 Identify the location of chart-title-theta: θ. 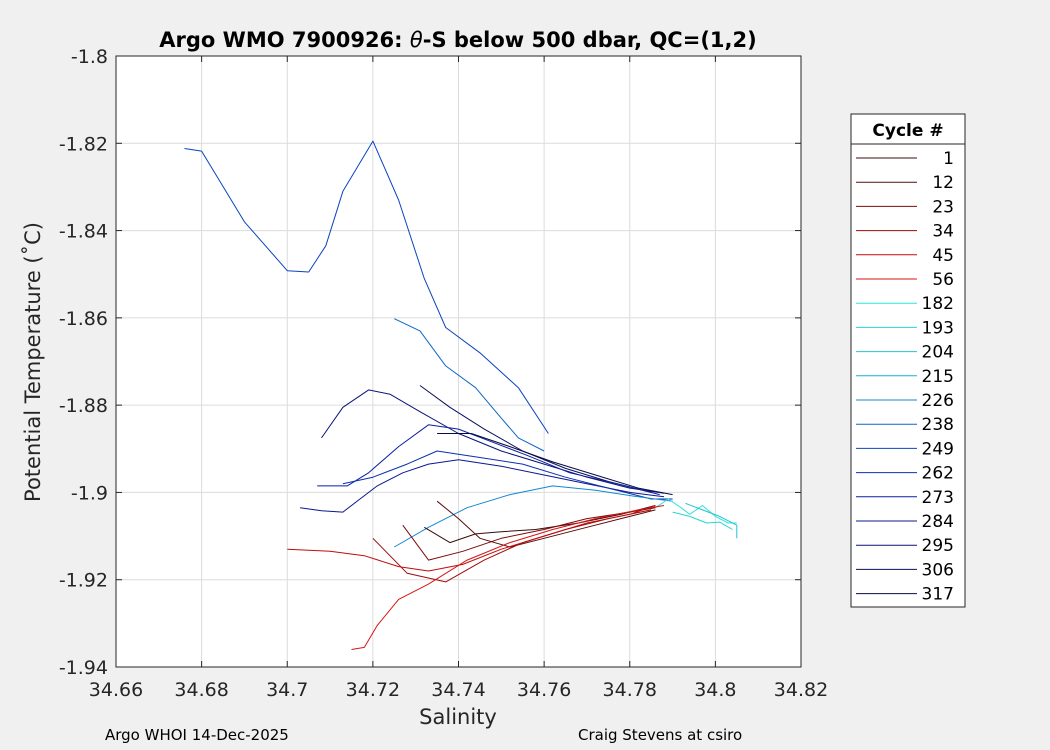
(416, 40).